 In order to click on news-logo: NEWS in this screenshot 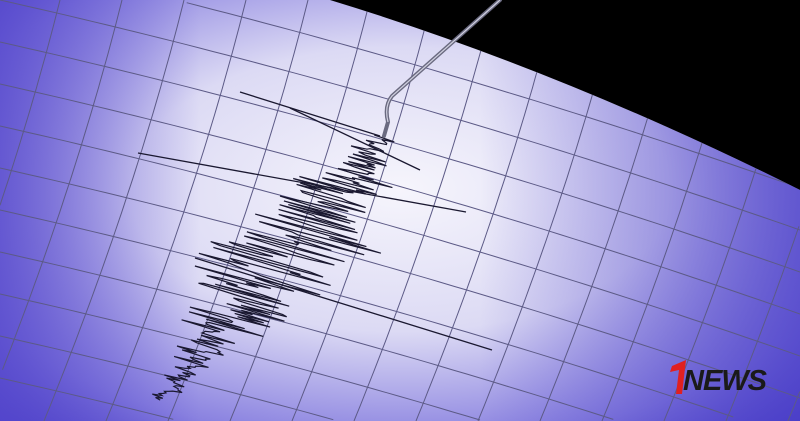, I will do `click(719, 378)`.